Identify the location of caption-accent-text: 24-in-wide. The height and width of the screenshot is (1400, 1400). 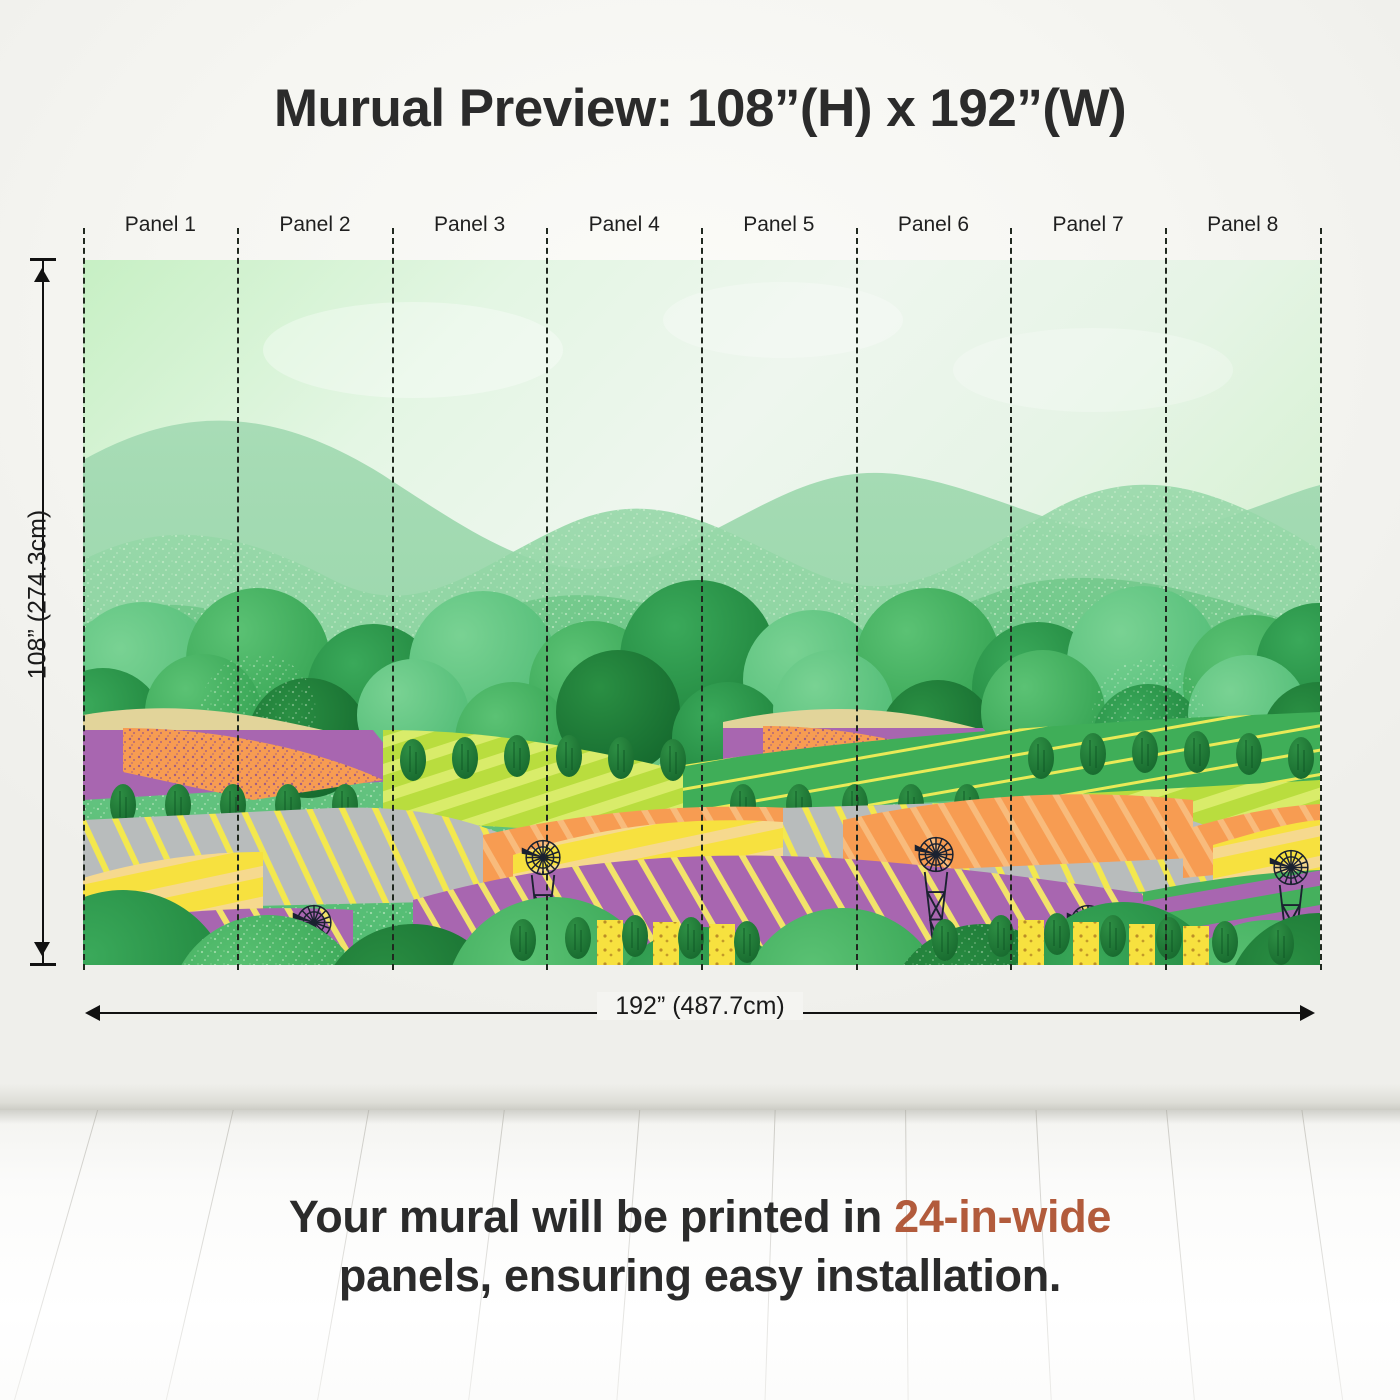
(1003, 1216).